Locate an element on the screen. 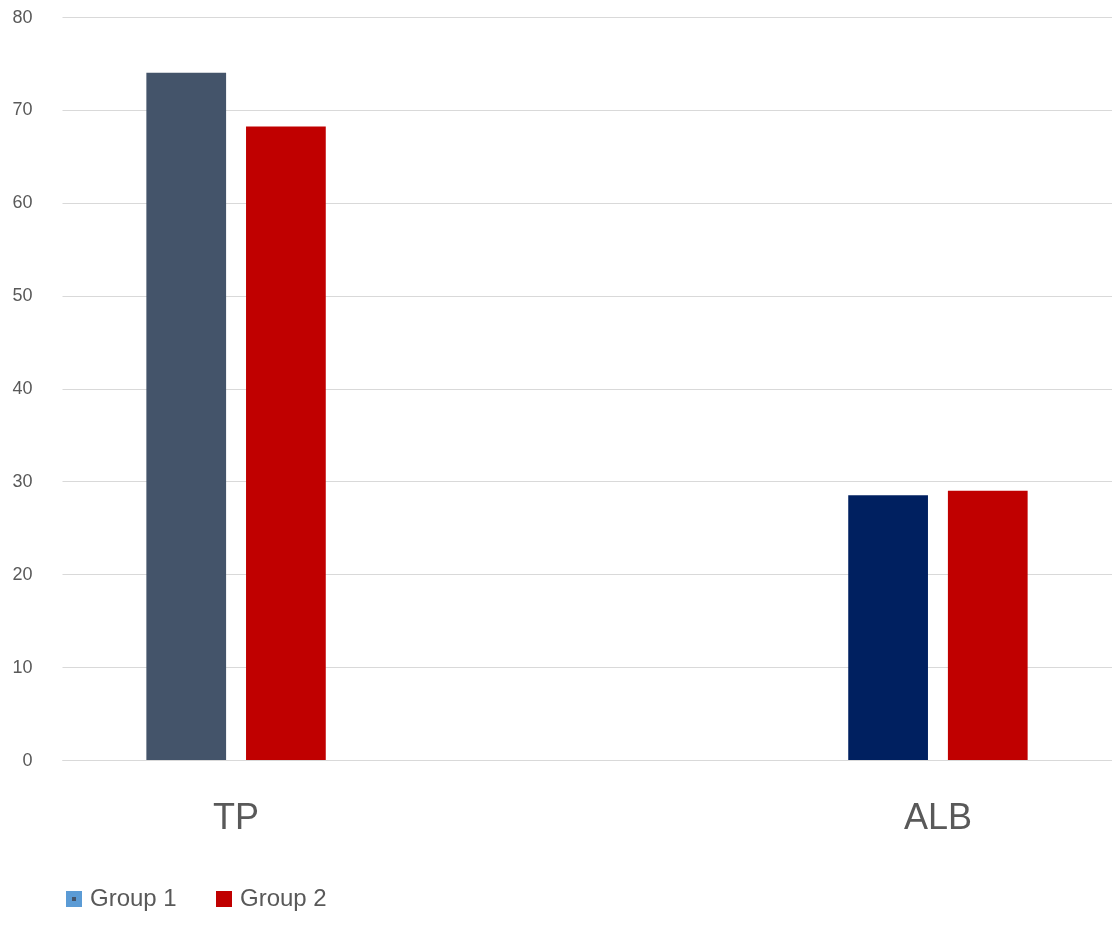  y-tick-label: 10 is located at coordinates (22, 666).